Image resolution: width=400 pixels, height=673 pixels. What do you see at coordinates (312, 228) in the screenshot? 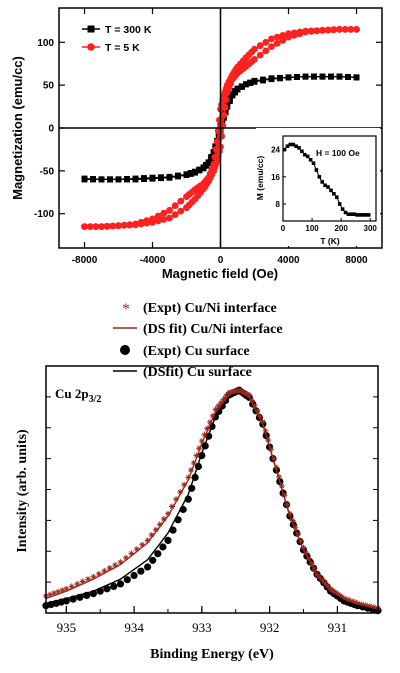
I see `inset-x-tick-label: 100` at bounding box center [312, 228].